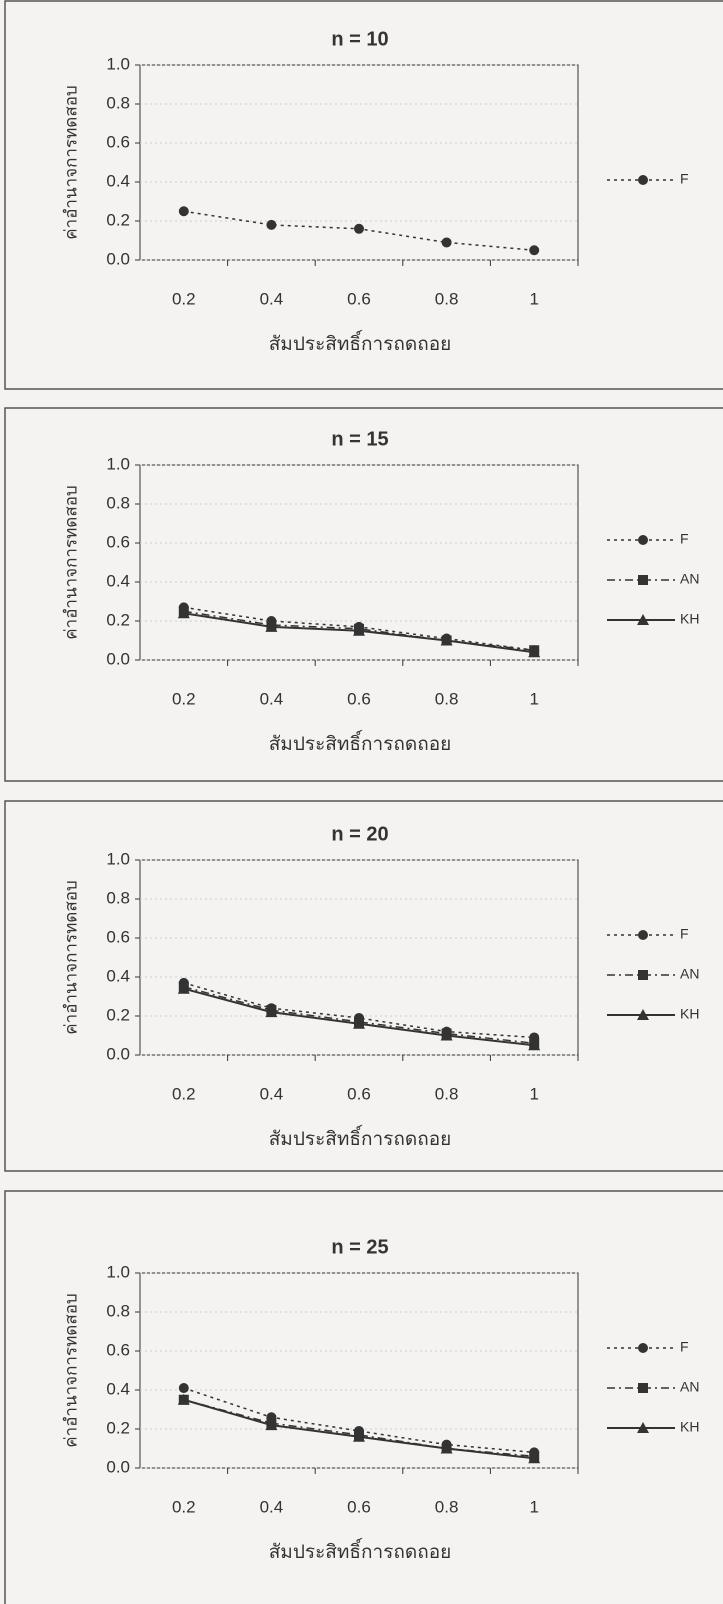 This screenshot has width=723, height=1604. Describe the element at coordinates (359, 439) in the screenshot. I see `chart-title: n = 15` at that location.